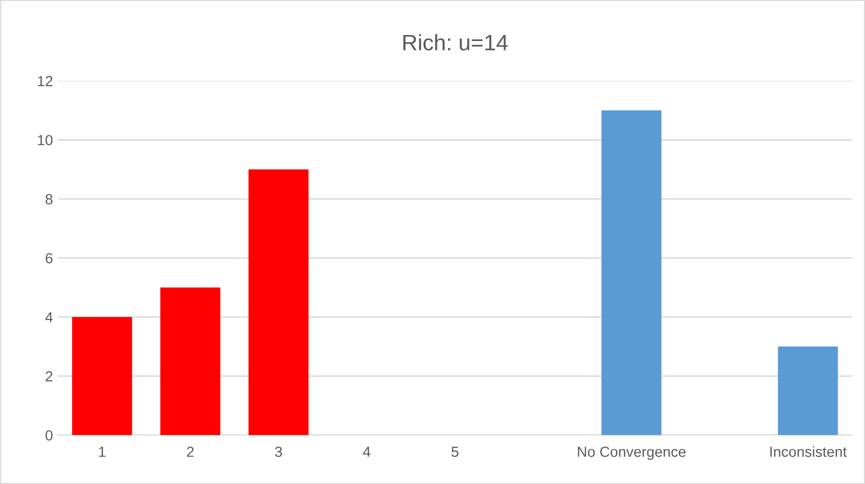  Describe the element at coordinates (45, 140) in the screenshot. I see `y-tick-label: 10` at that location.